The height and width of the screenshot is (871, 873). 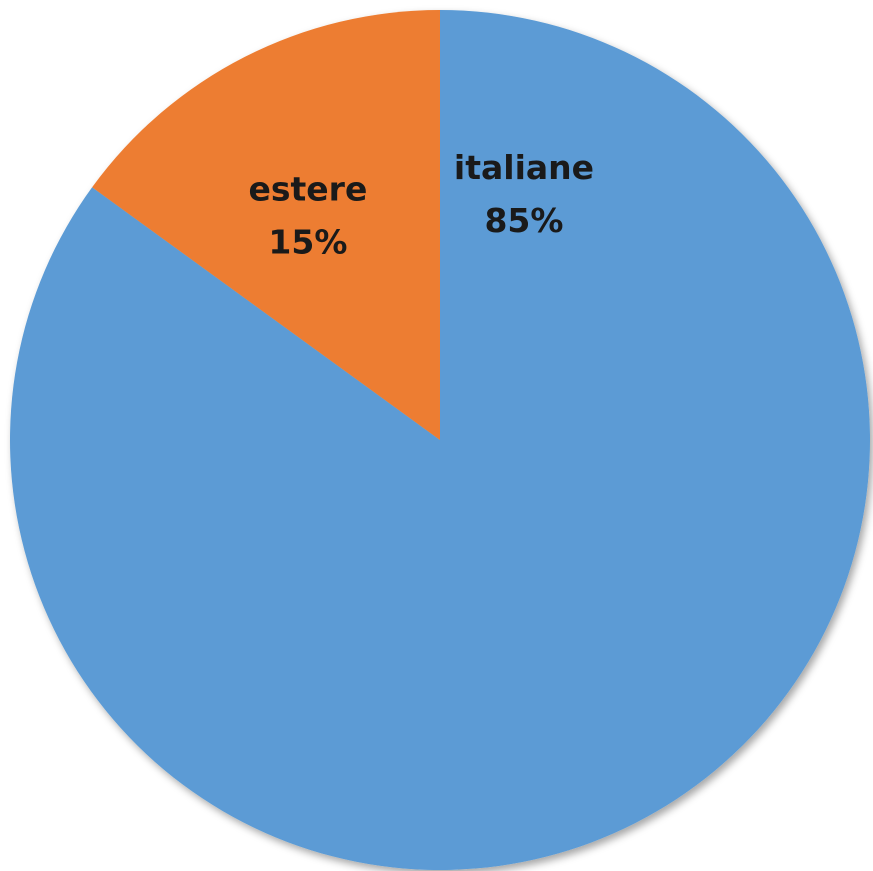 I want to click on pie-labels: italiane 85% estere 15%, so click(x=421, y=204).